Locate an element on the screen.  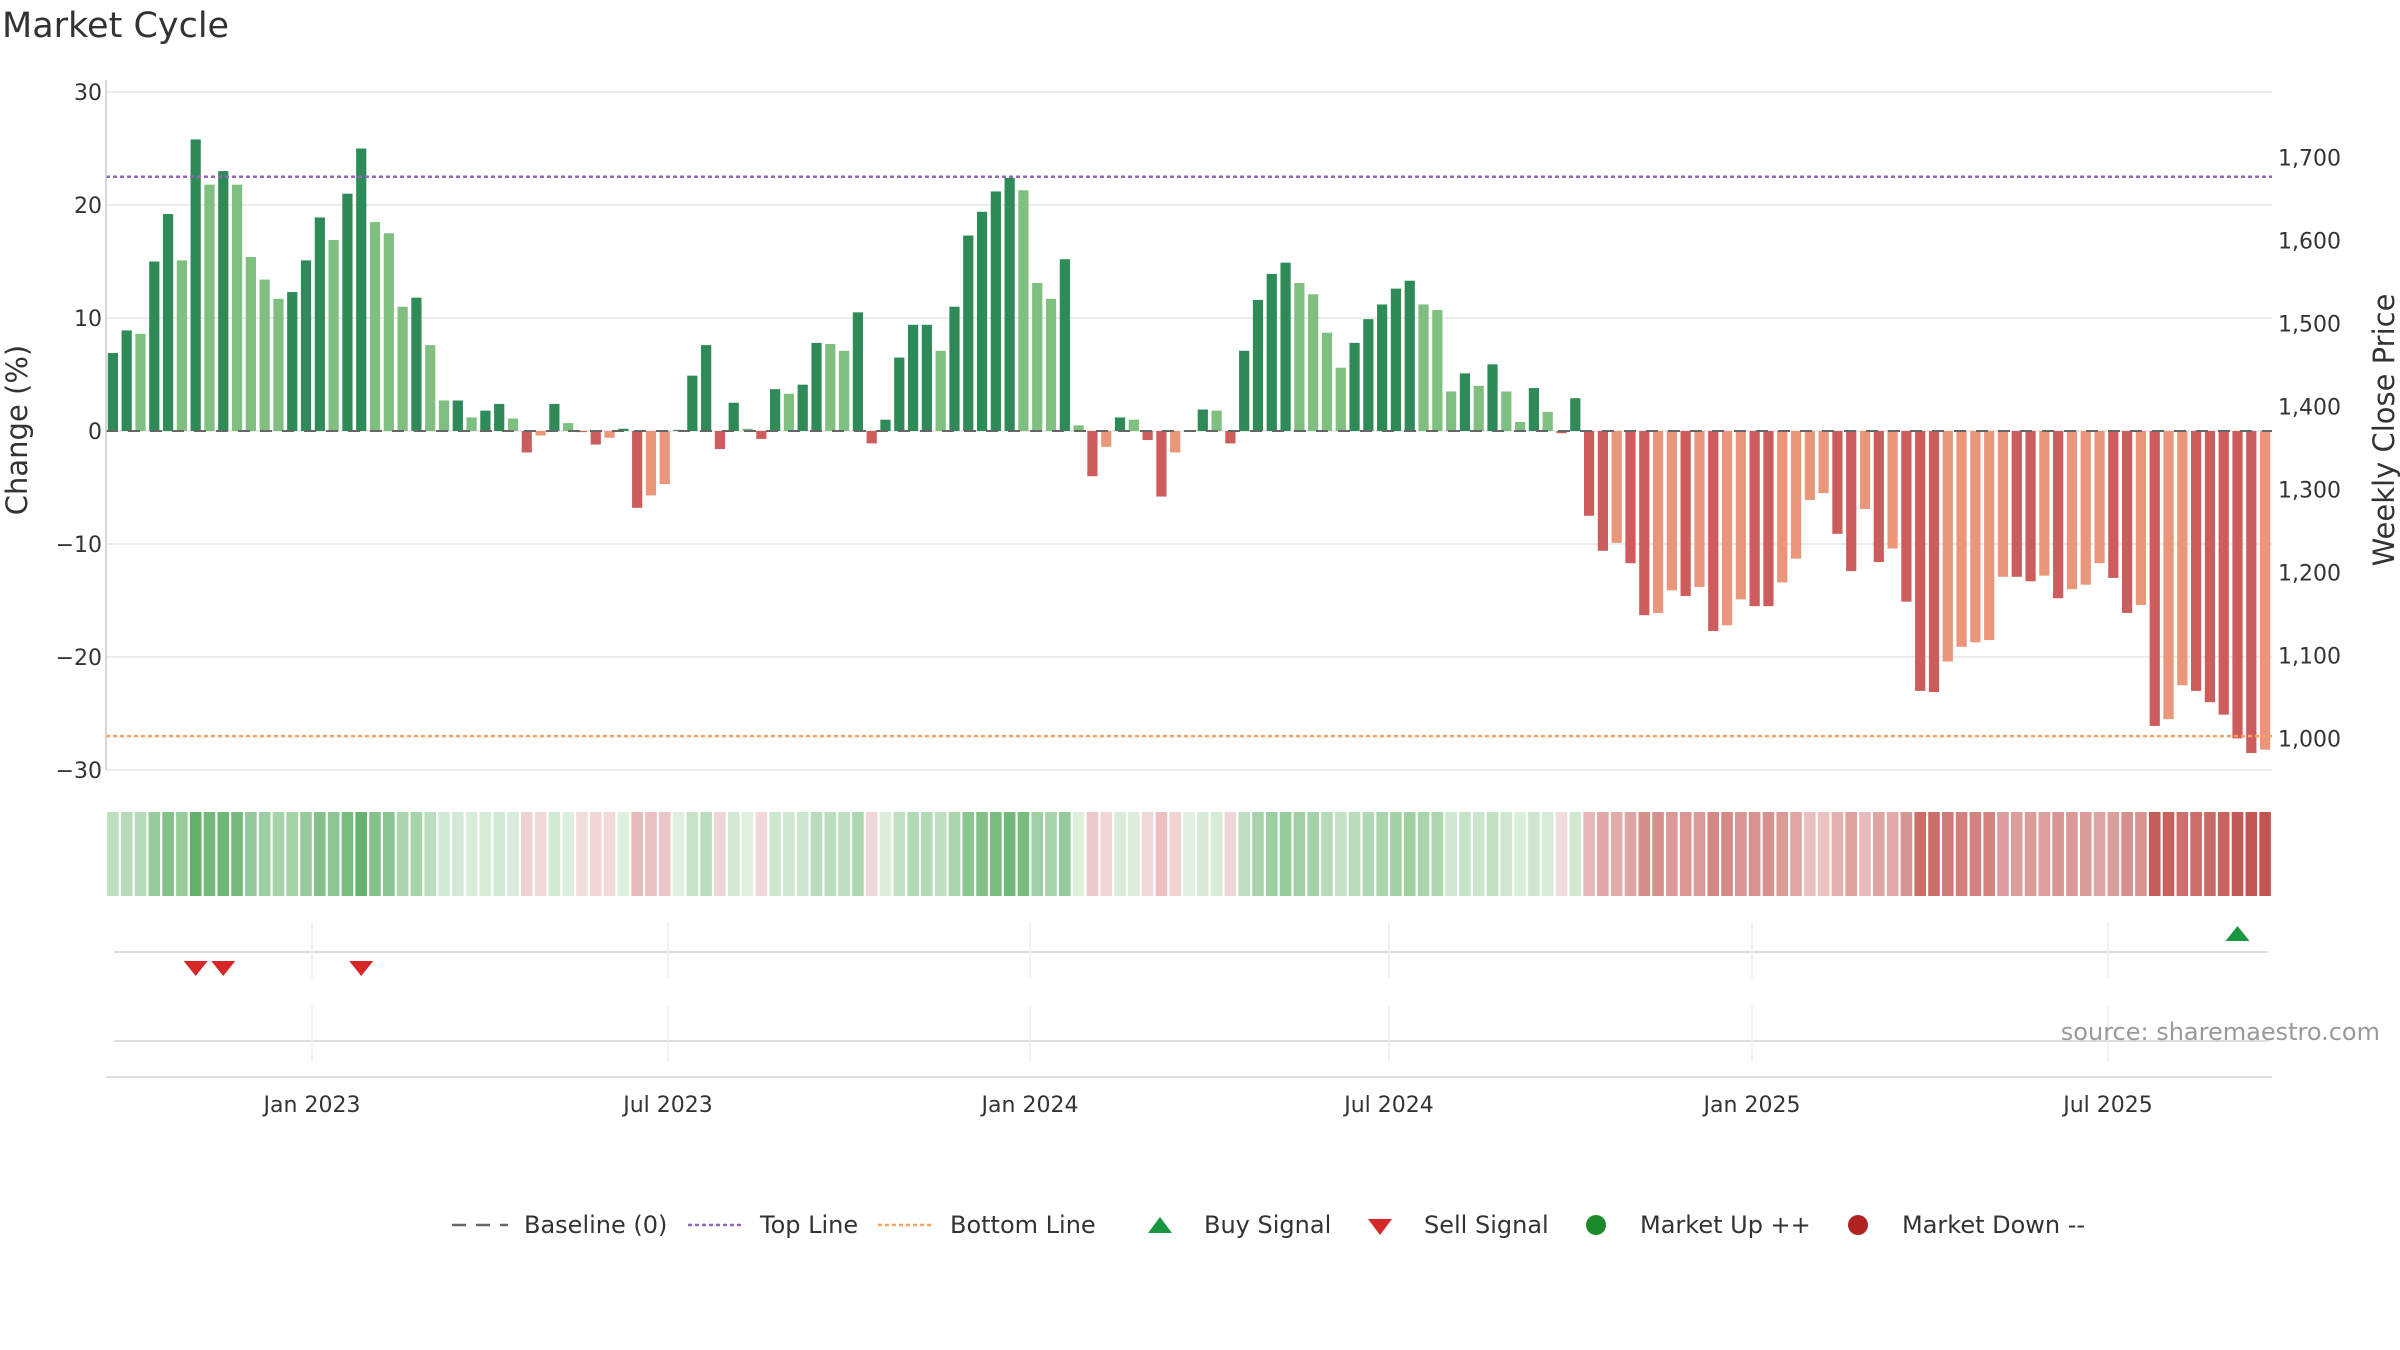
y-left-tick-label: 30 is located at coordinates (88, 93).